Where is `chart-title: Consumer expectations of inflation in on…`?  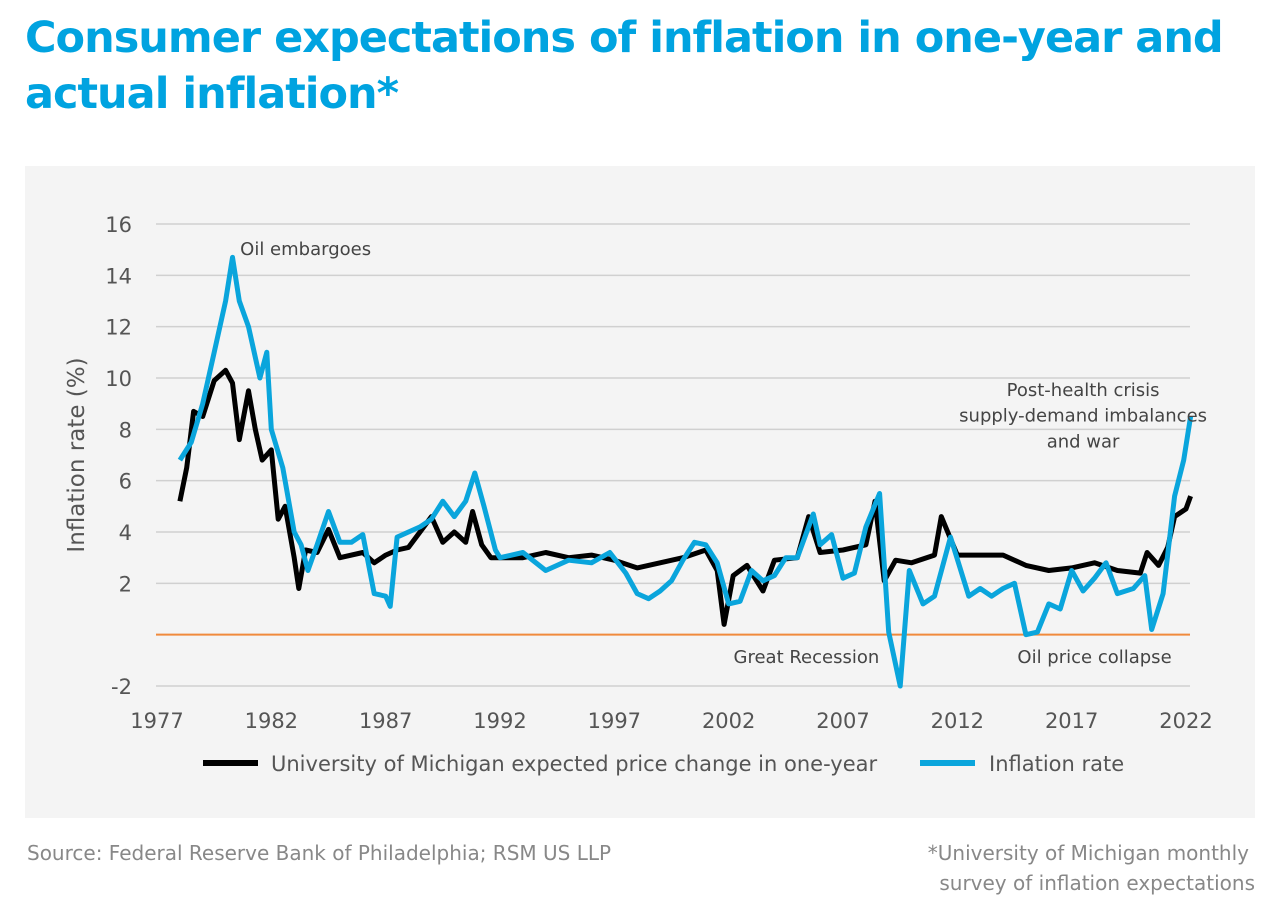 chart-title: Consumer expectations of inflation in on… is located at coordinates (624, 66).